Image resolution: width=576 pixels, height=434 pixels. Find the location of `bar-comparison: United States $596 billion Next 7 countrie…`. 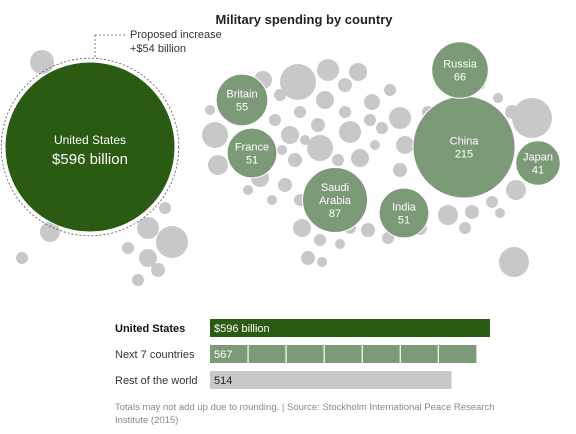

bar-comparison: United States $596 billion Next 7 countrie… is located at coordinates (302, 354).